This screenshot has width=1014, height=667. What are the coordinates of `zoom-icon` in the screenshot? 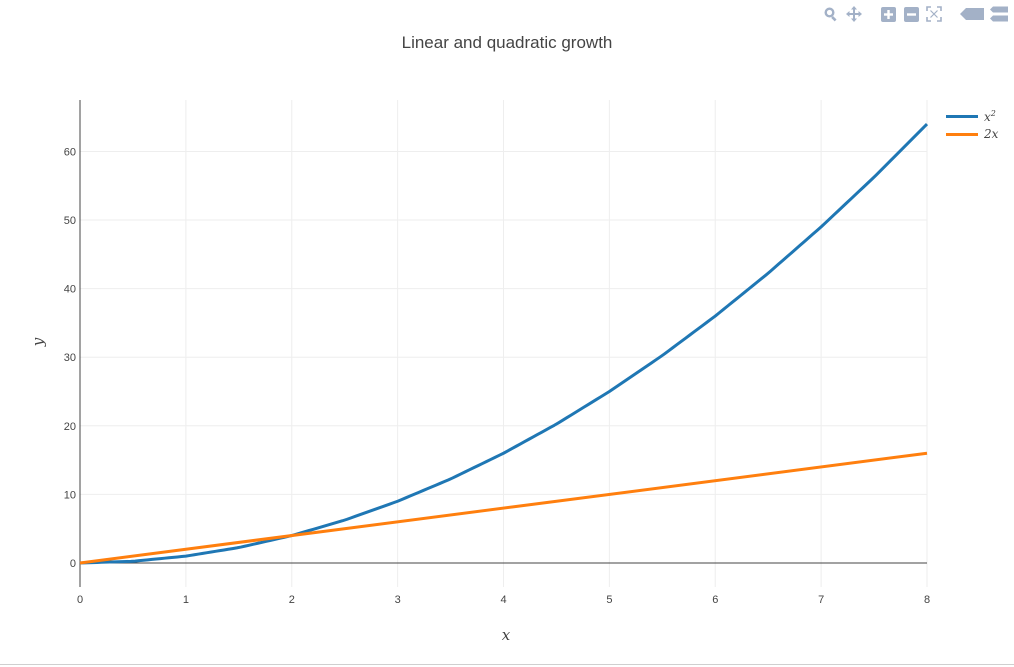 It's located at (831, 14).